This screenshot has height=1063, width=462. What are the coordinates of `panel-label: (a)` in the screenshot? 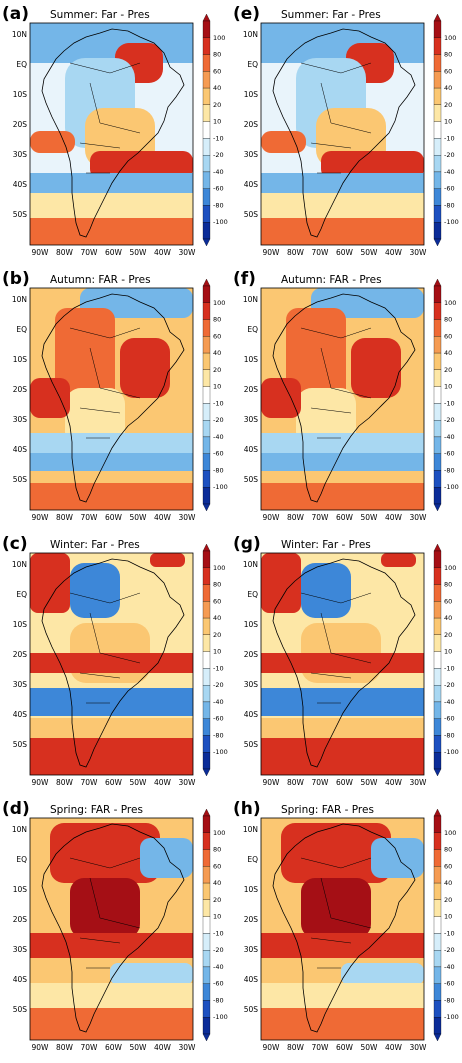 It's located at (15, 14).